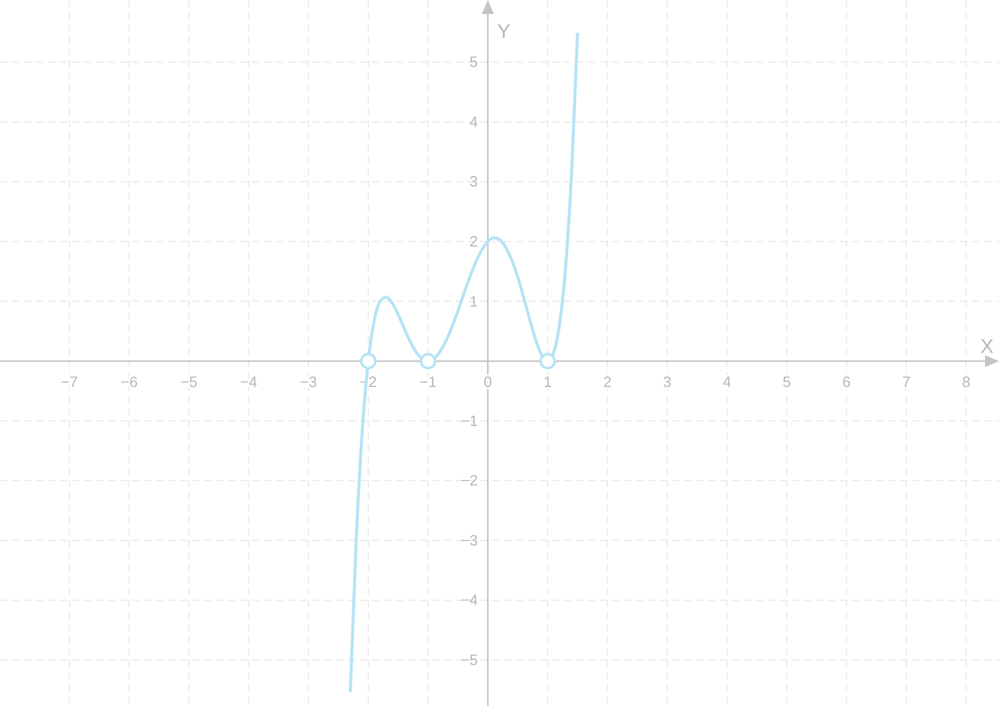 Image resolution: width=999 pixels, height=706 pixels. Describe the element at coordinates (474, 182) in the screenshot. I see `y-tick-label: 3` at that location.